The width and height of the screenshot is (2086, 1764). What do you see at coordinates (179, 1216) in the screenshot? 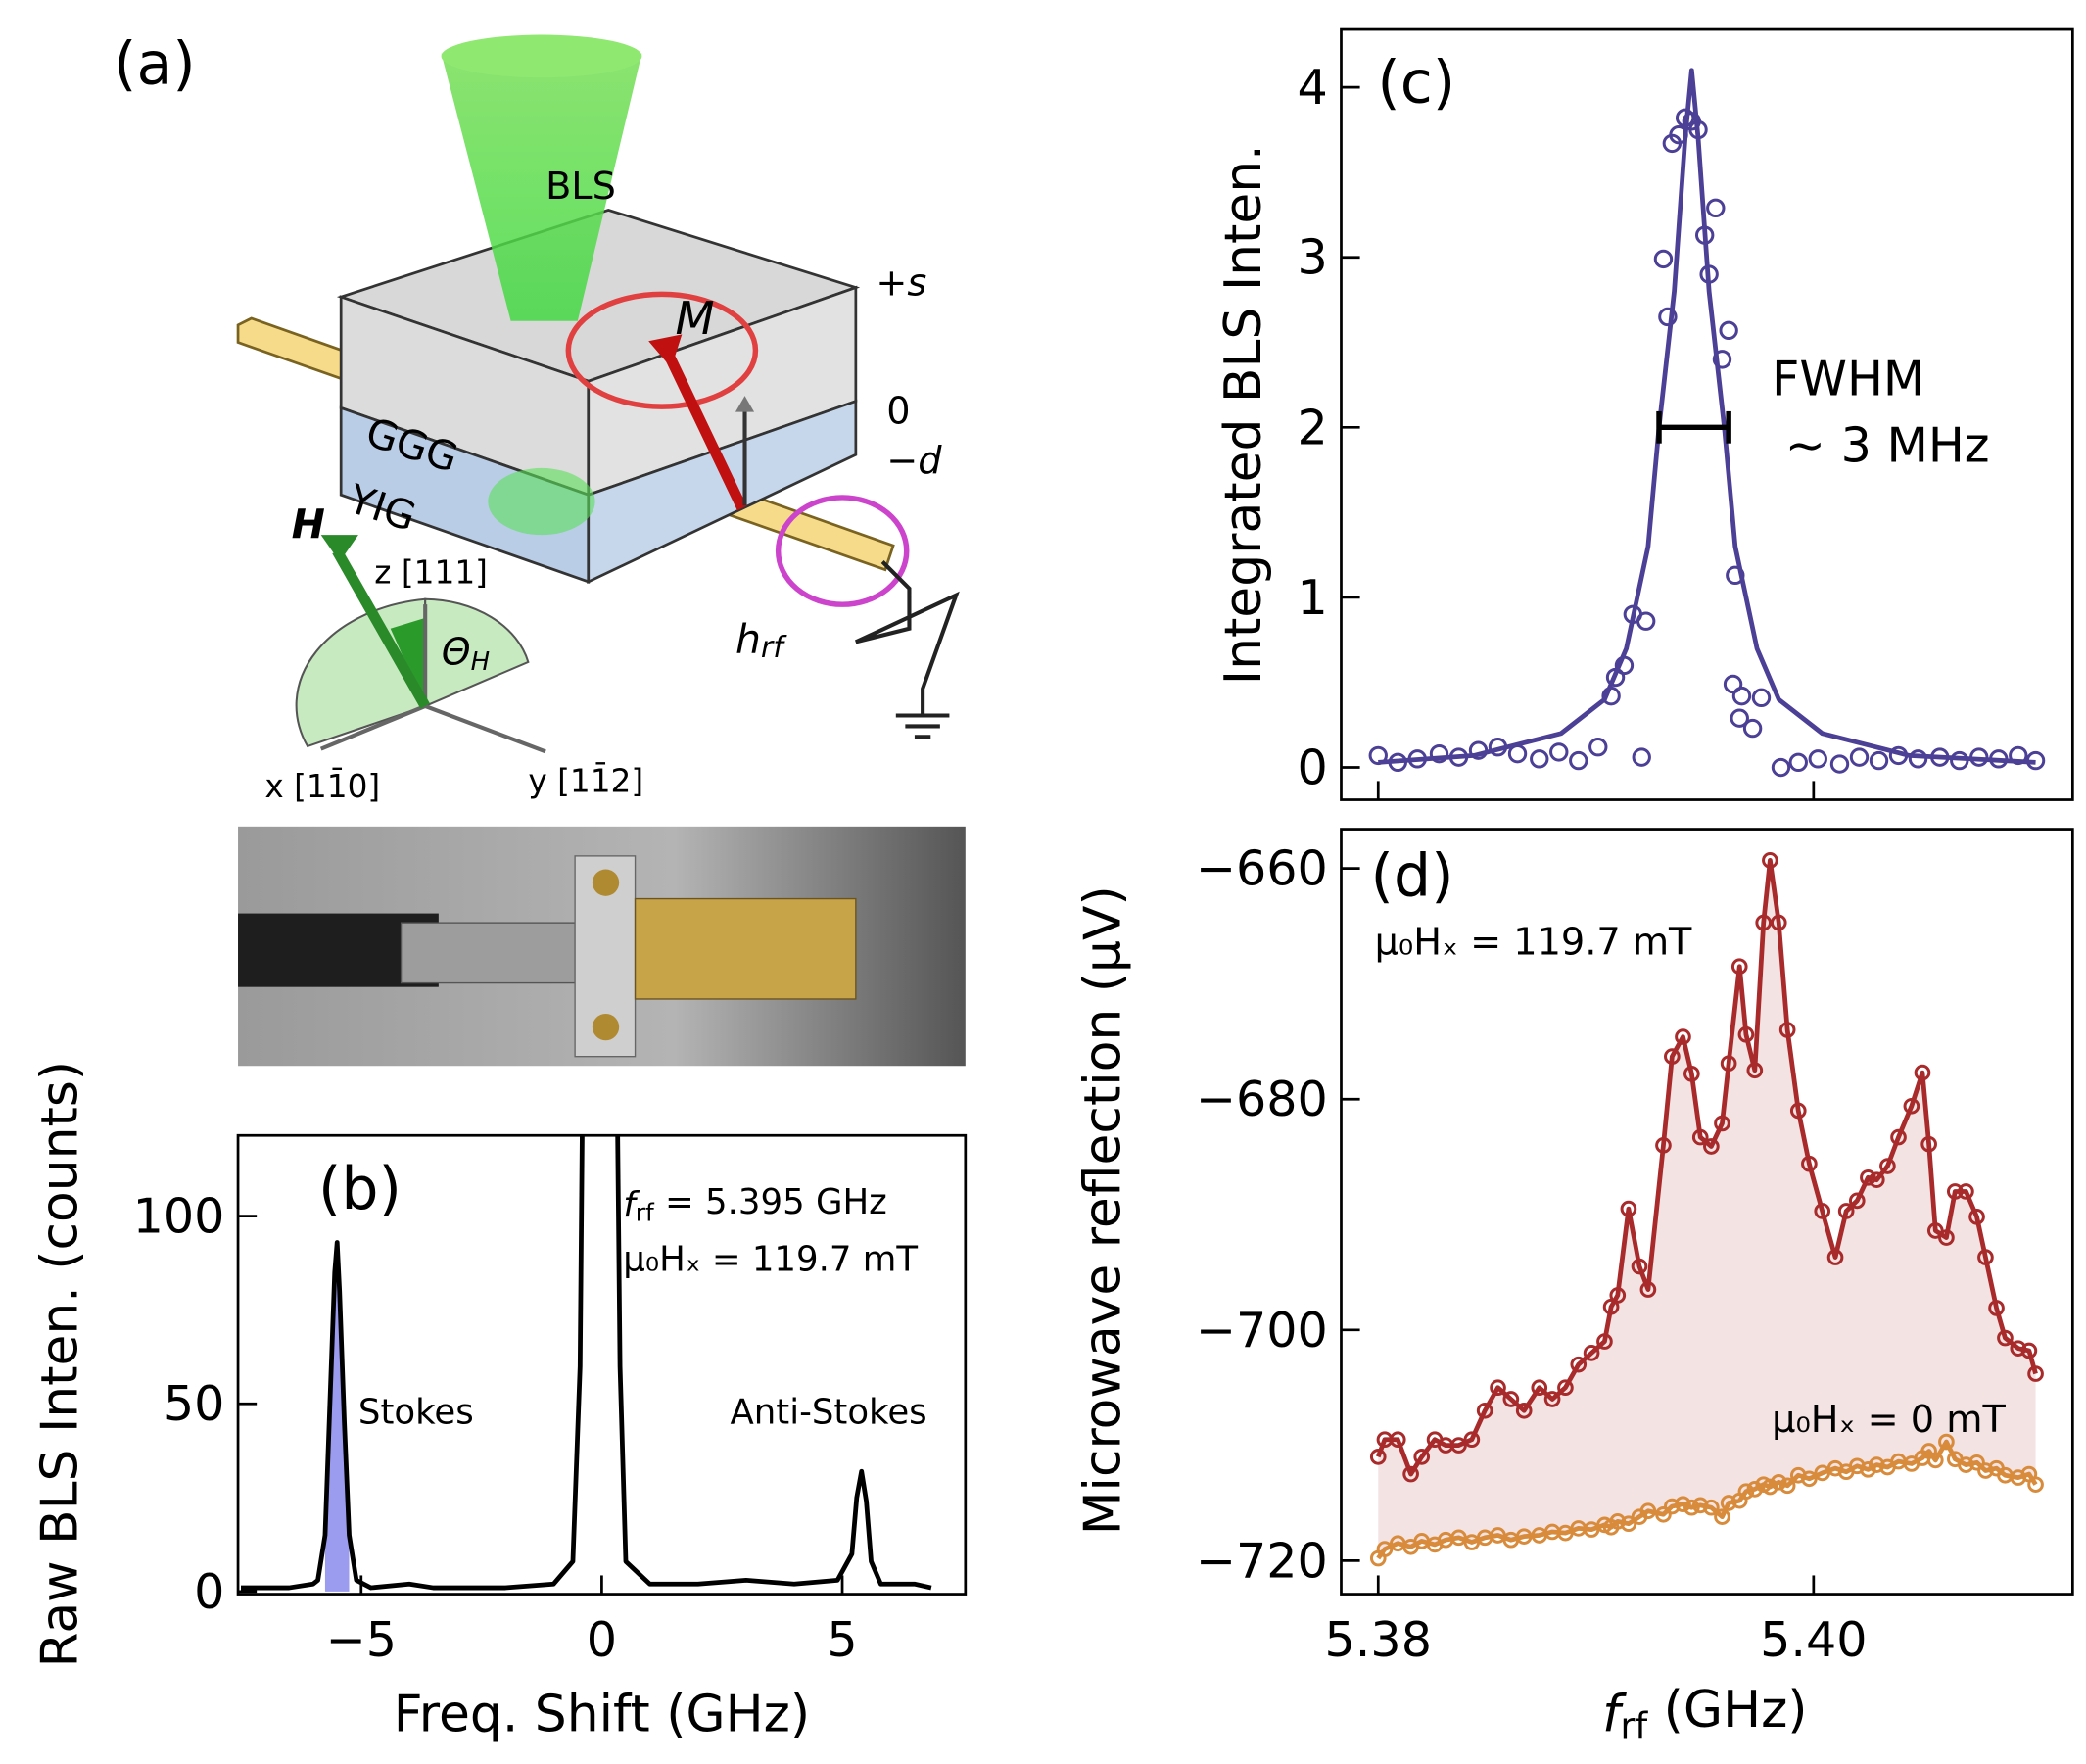
I see `y-tick-label: 100` at bounding box center [179, 1216].